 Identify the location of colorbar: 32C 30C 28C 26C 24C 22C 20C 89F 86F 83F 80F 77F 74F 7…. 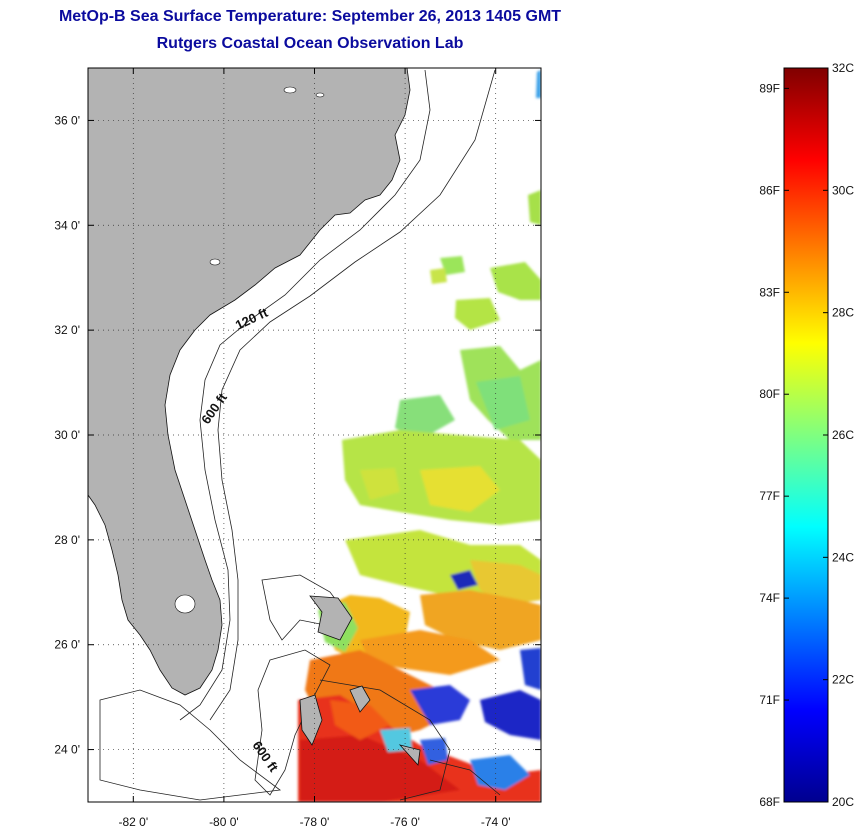
(806, 435).